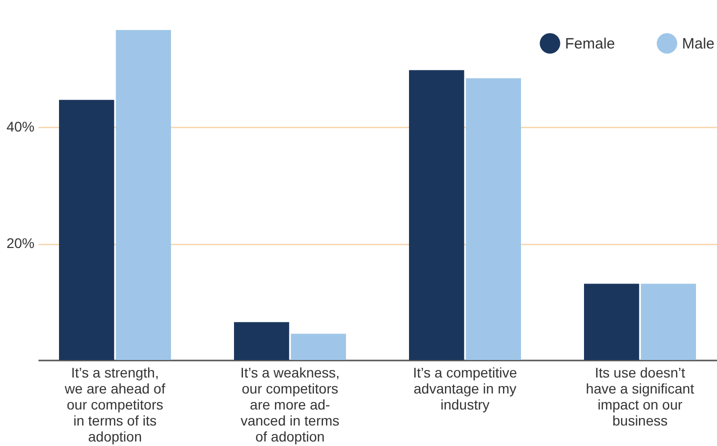 The height and width of the screenshot is (446, 717). Describe the element at coordinates (115, 404) in the screenshot. I see `x-tick-label: It’s a strength, we are ahead of our competitors in terms of its adoption` at that location.